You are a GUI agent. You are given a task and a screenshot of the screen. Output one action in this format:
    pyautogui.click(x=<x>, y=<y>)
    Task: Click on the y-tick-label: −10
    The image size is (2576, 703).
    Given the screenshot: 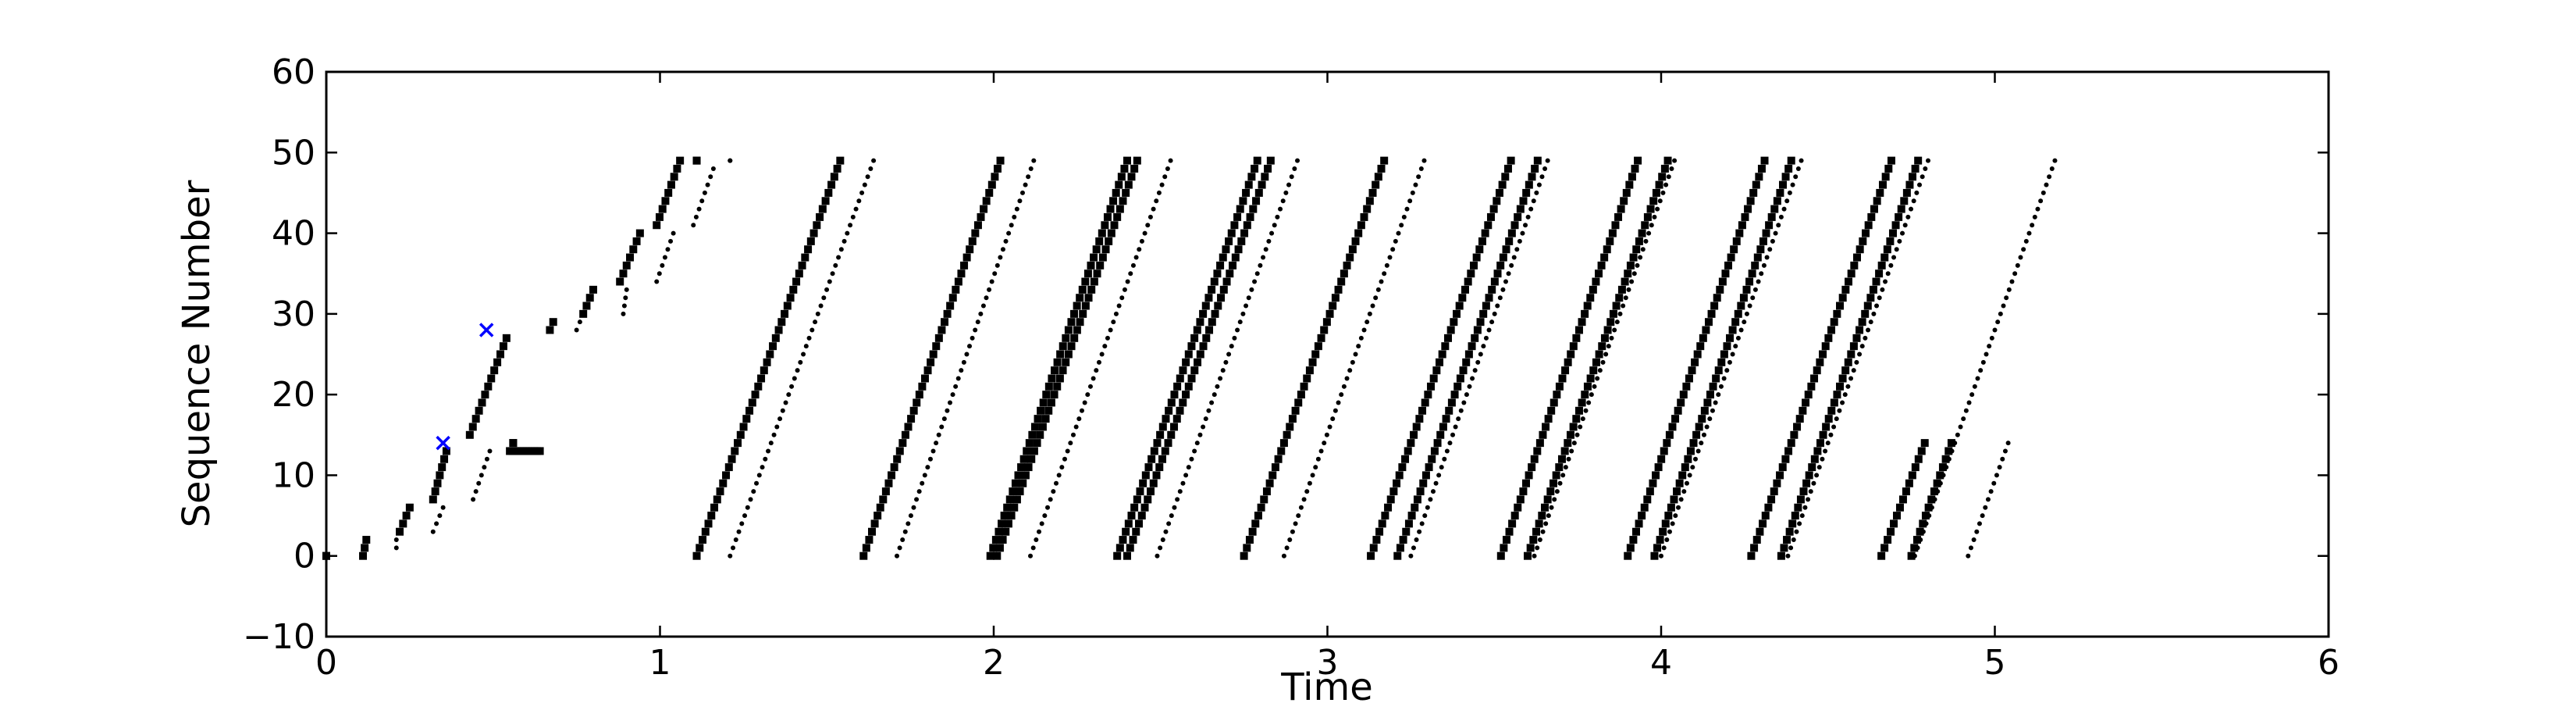 What is the action you would take?
    pyautogui.click(x=279, y=637)
    